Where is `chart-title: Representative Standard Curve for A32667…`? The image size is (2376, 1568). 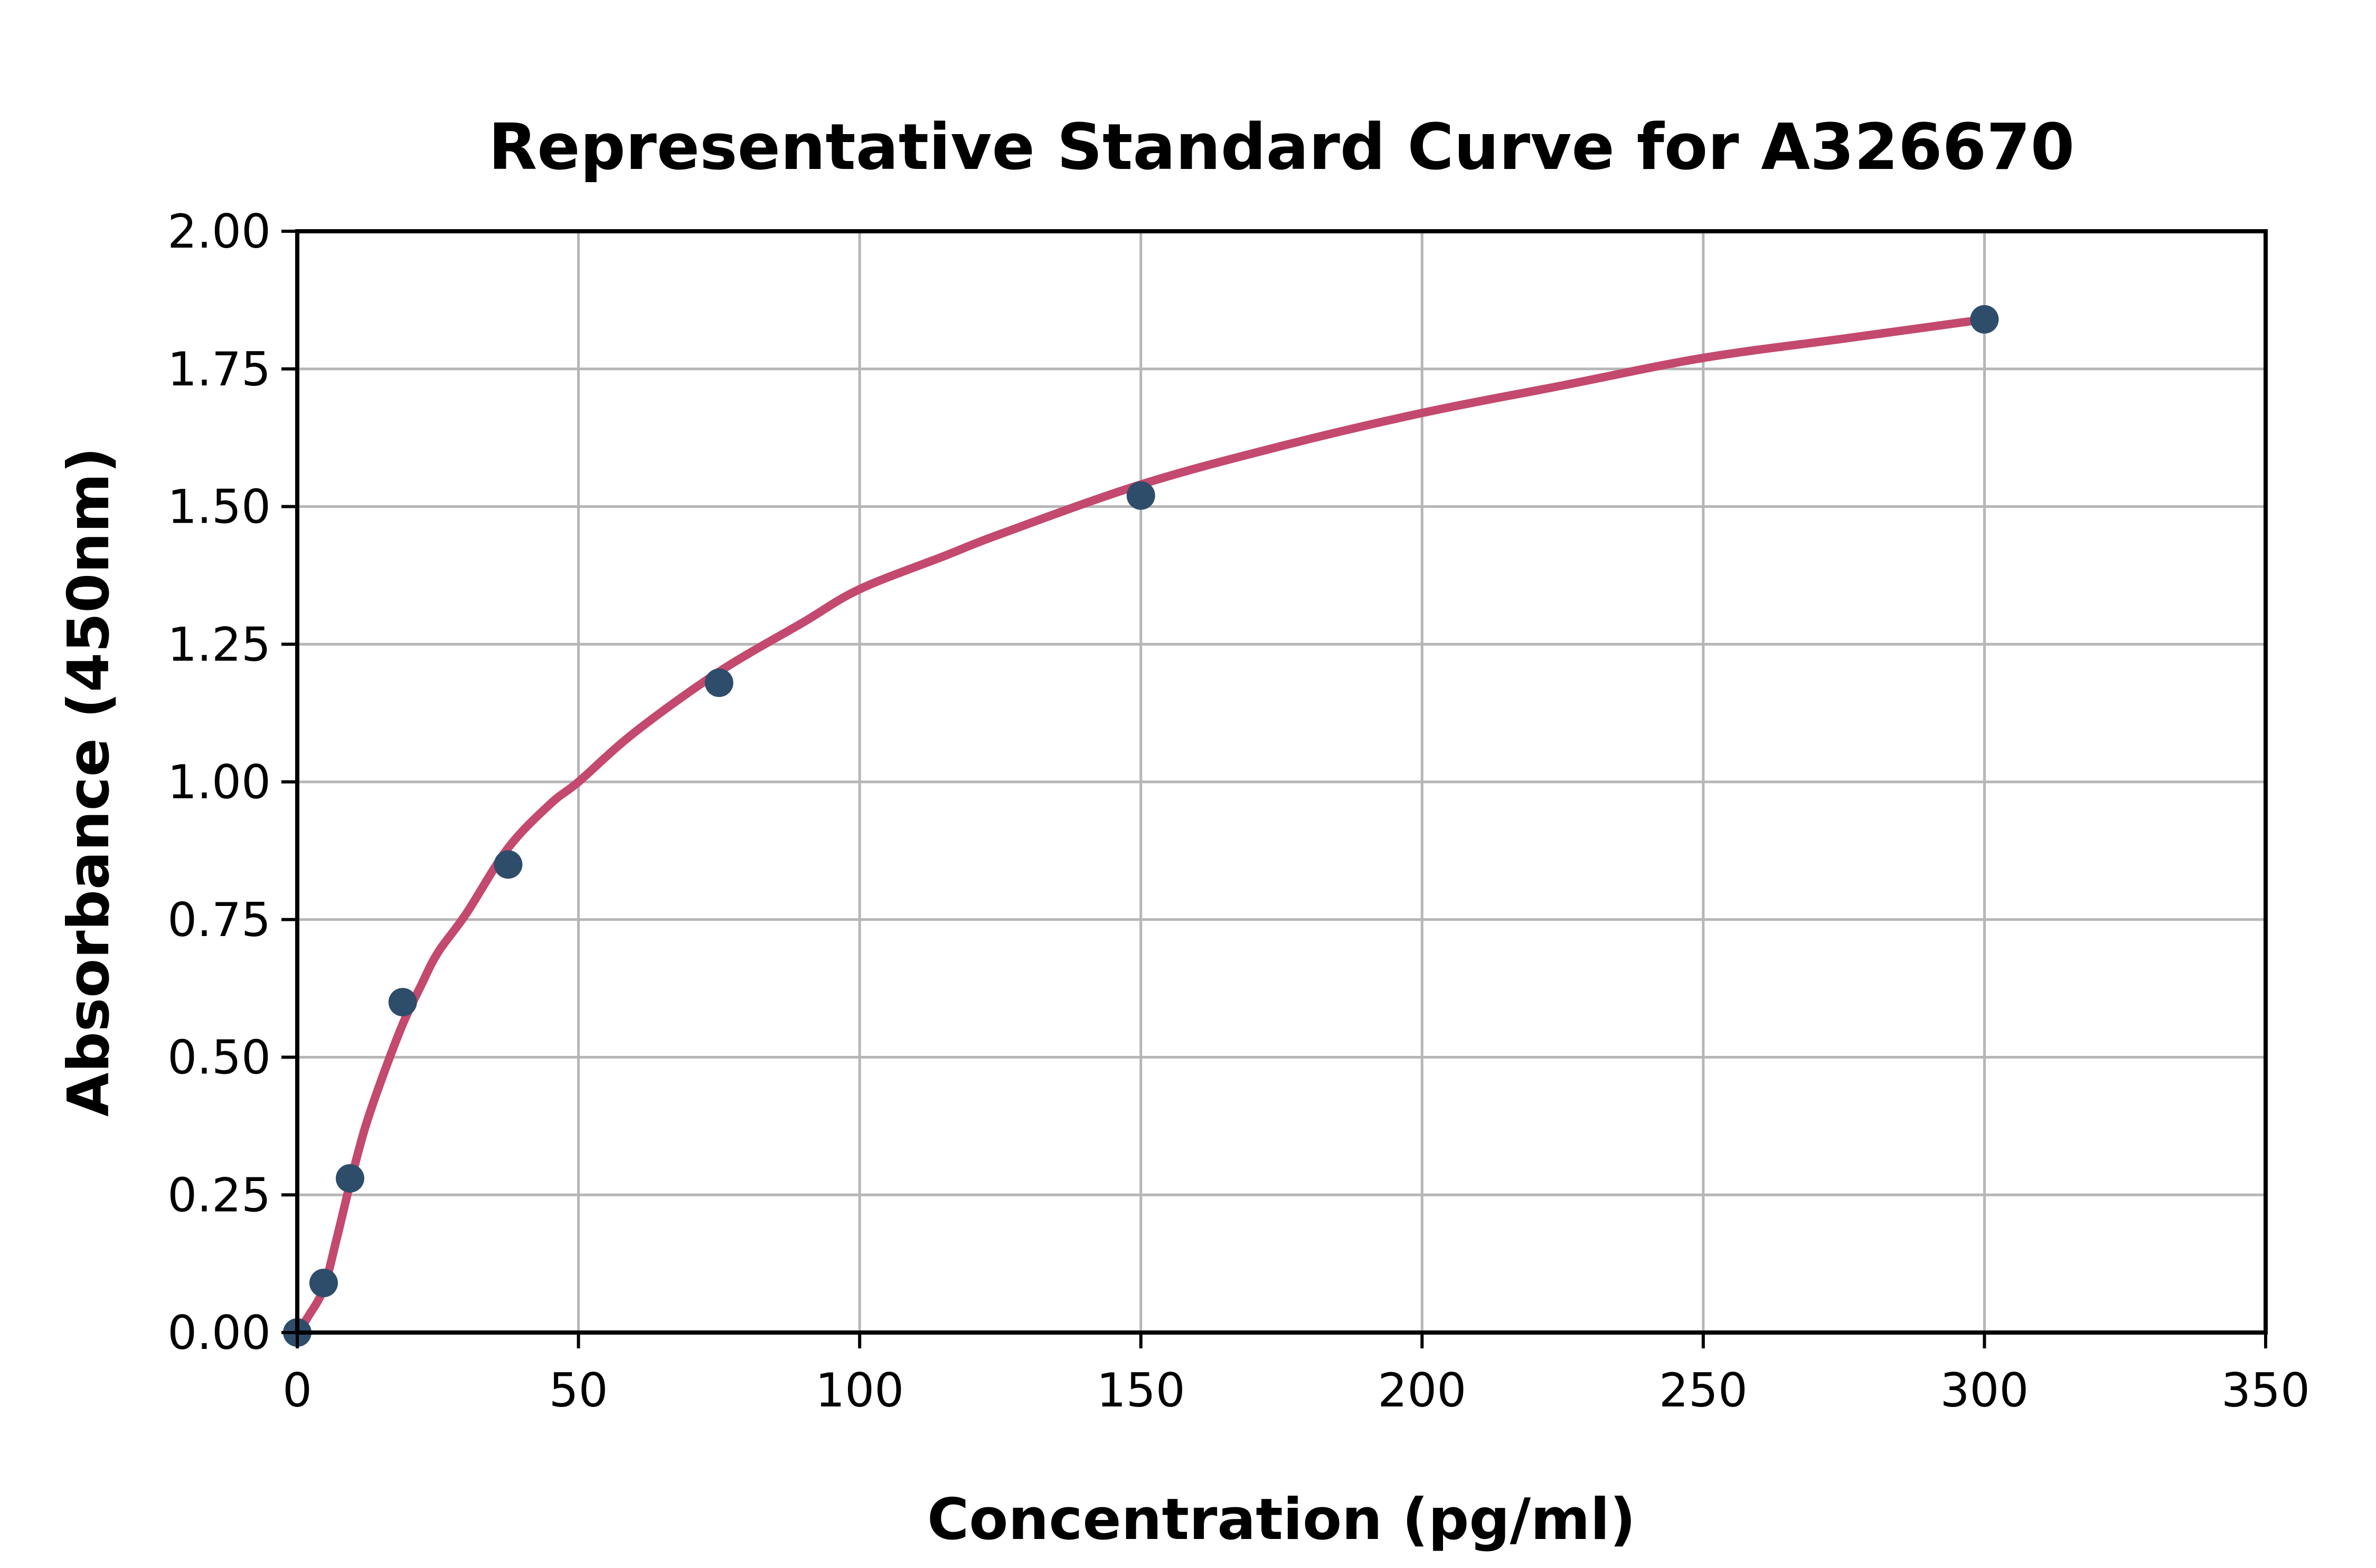 chart-title: Representative Standard Curve for A32667… is located at coordinates (1282, 147).